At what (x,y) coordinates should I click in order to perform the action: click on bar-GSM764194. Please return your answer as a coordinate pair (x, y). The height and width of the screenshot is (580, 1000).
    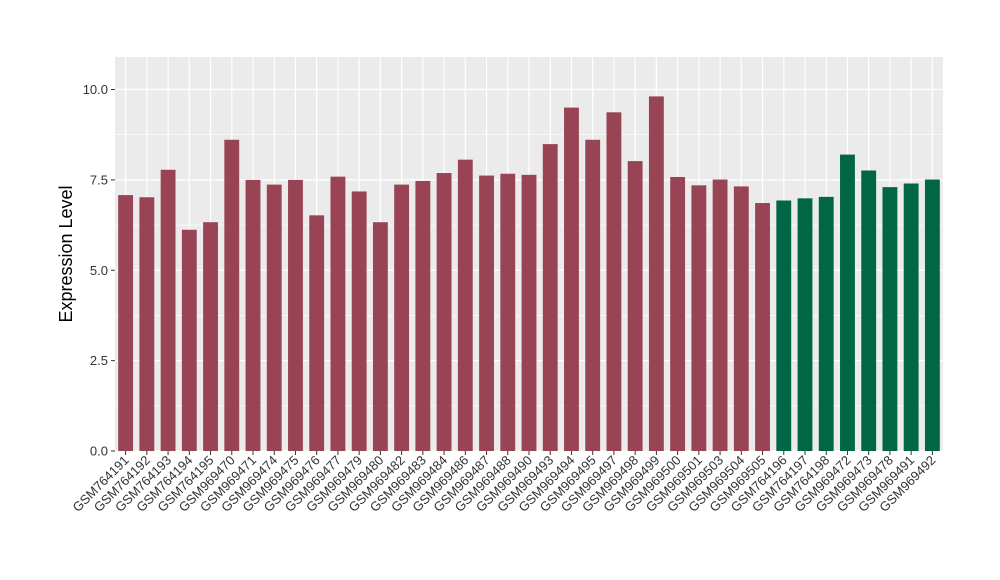
    Looking at the image, I should click on (189, 340).